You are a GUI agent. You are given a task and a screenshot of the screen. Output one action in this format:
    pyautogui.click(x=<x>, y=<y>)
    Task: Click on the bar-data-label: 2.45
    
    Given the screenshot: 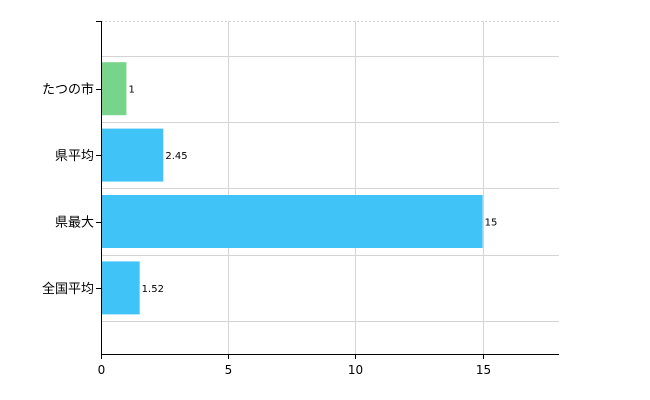 What is the action you would take?
    pyautogui.click(x=176, y=156)
    